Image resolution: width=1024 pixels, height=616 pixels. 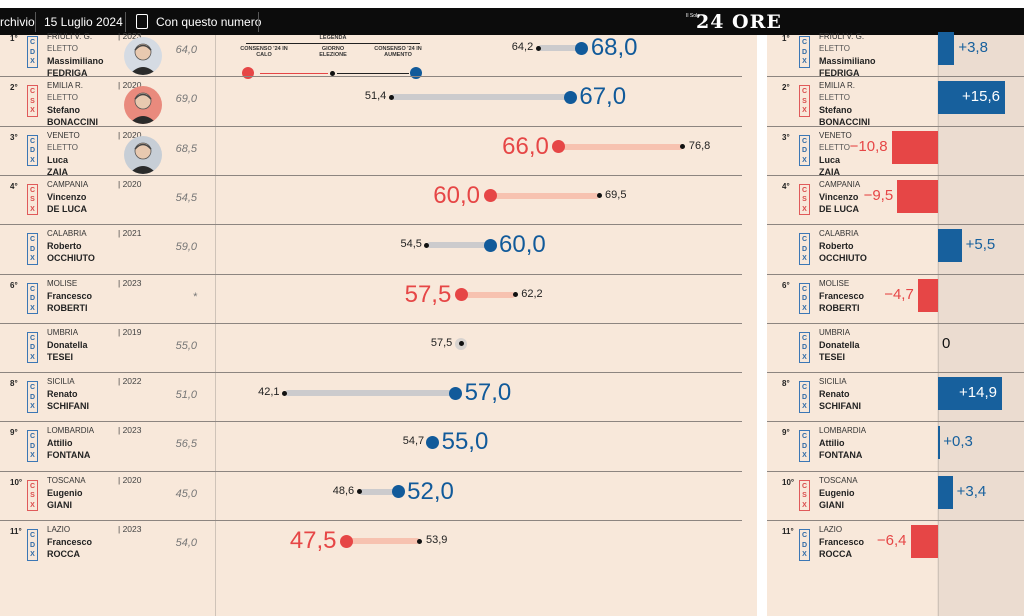 What do you see at coordinates (958, 442) in the screenshot?
I see `delta-value: +0,3` at bounding box center [958, 442].